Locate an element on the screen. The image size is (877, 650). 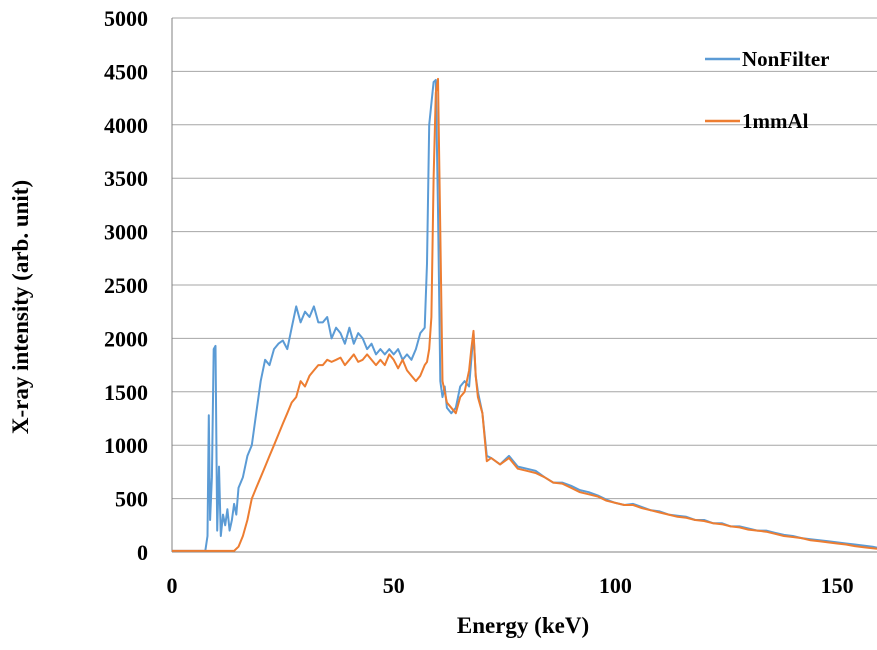
y-tick-label: 5000 is located at coordinates (126, 18).